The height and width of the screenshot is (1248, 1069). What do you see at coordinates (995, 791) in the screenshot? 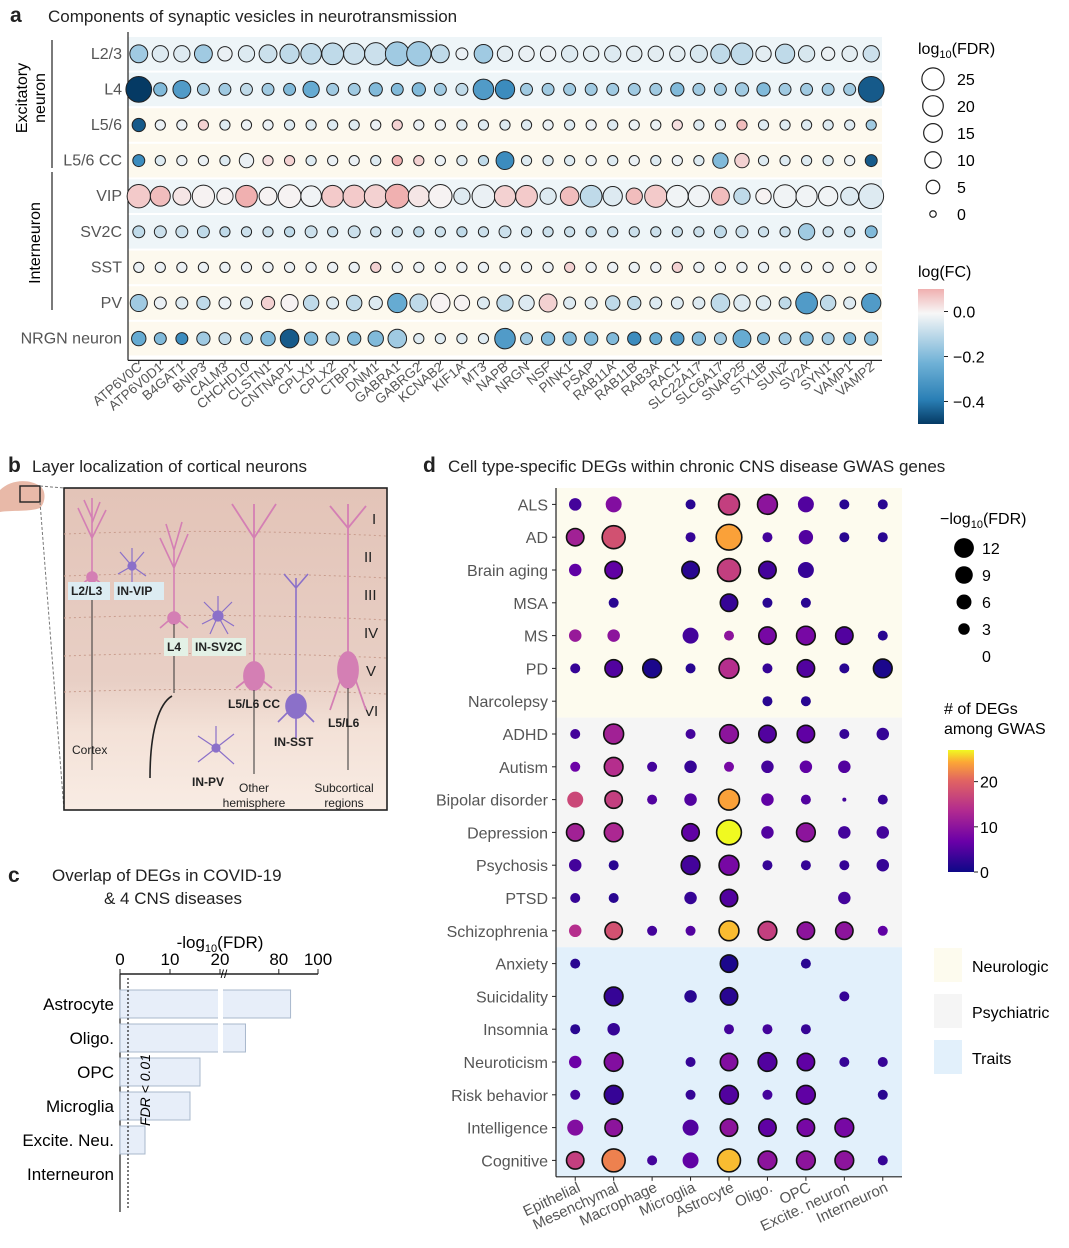
I see `panel-d-color-legend: # of DEGs among GWAS 20 10 0` at bounding box center [995, 791].